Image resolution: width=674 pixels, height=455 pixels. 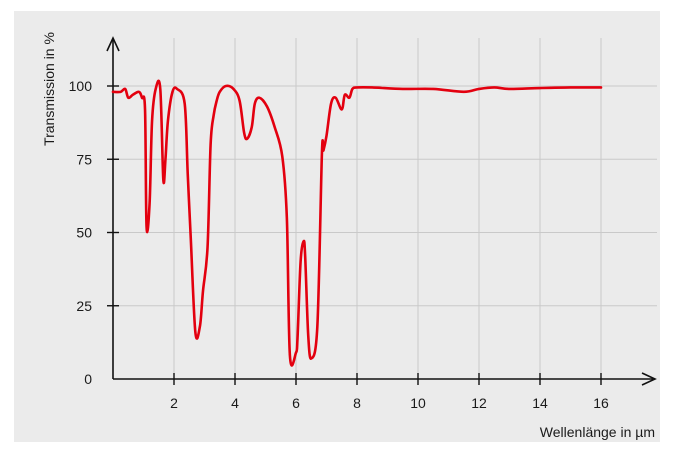 What do you see at coordinates (81, 86) in the screenshot?
I see `y-tick-label: 100` at bounding box center [81, 86].